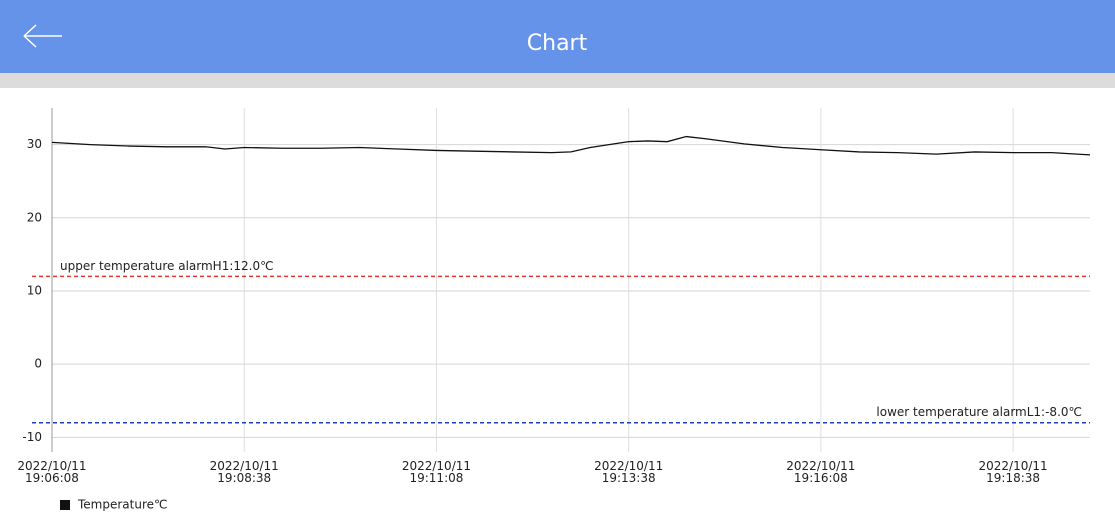 Image resolution: width=1115 pixels, height=515 pixels. I want to click on y-tick-label: 0, so click(38, 364).